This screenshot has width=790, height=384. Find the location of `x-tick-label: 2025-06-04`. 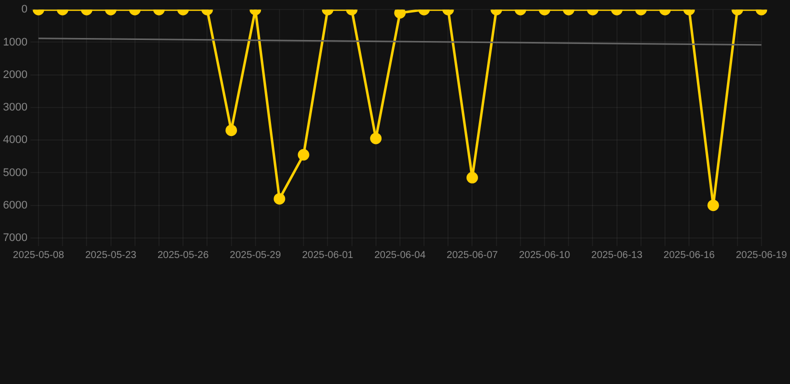

x-tick-label: 2025-06-04 is located at coordinates (400, 255).